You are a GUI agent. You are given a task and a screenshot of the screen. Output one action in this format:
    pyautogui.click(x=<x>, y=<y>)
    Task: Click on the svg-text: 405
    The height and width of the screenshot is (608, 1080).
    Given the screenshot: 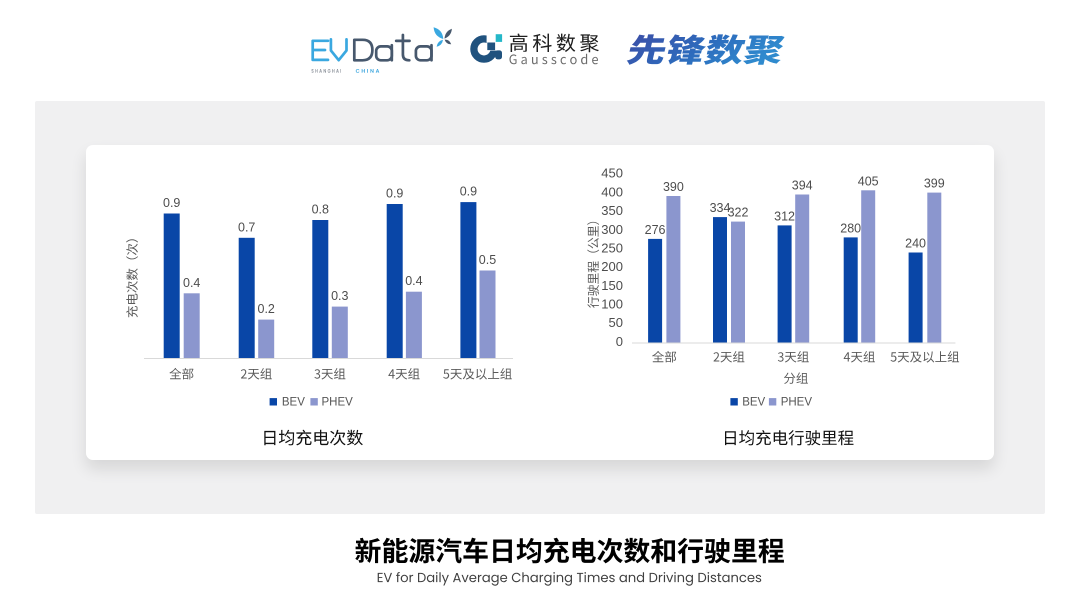 What is the action you would take?
    pyautogui.click(x=868, y=181)
    